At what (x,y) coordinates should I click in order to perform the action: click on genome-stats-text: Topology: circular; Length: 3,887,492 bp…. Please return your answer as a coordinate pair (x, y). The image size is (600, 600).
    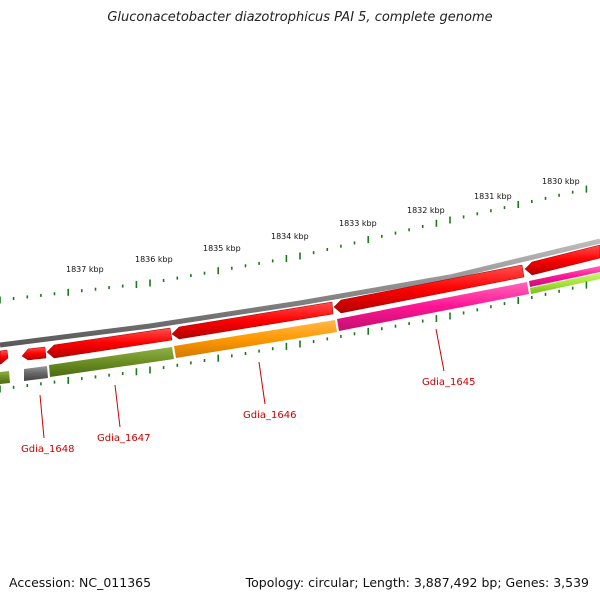
    Looking at the image, I should click on (417, 582).